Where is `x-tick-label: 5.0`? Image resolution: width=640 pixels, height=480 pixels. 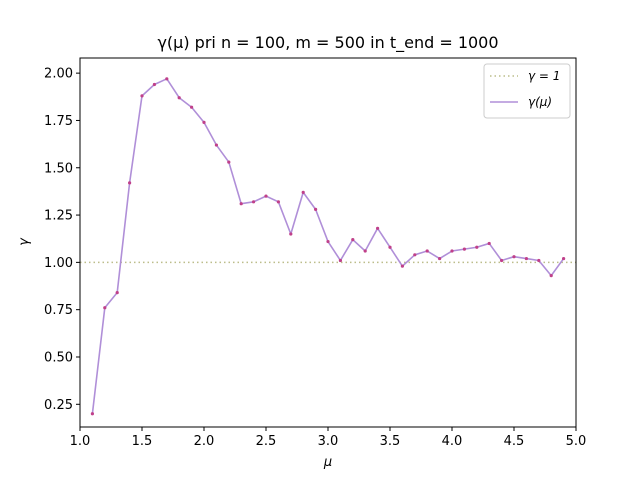
x-tick-label: 5.0 is located at coordinates (576, 441).